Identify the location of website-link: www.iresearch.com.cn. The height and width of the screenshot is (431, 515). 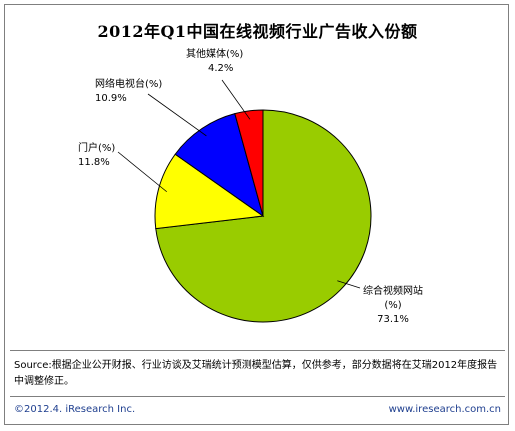
(444, 409).